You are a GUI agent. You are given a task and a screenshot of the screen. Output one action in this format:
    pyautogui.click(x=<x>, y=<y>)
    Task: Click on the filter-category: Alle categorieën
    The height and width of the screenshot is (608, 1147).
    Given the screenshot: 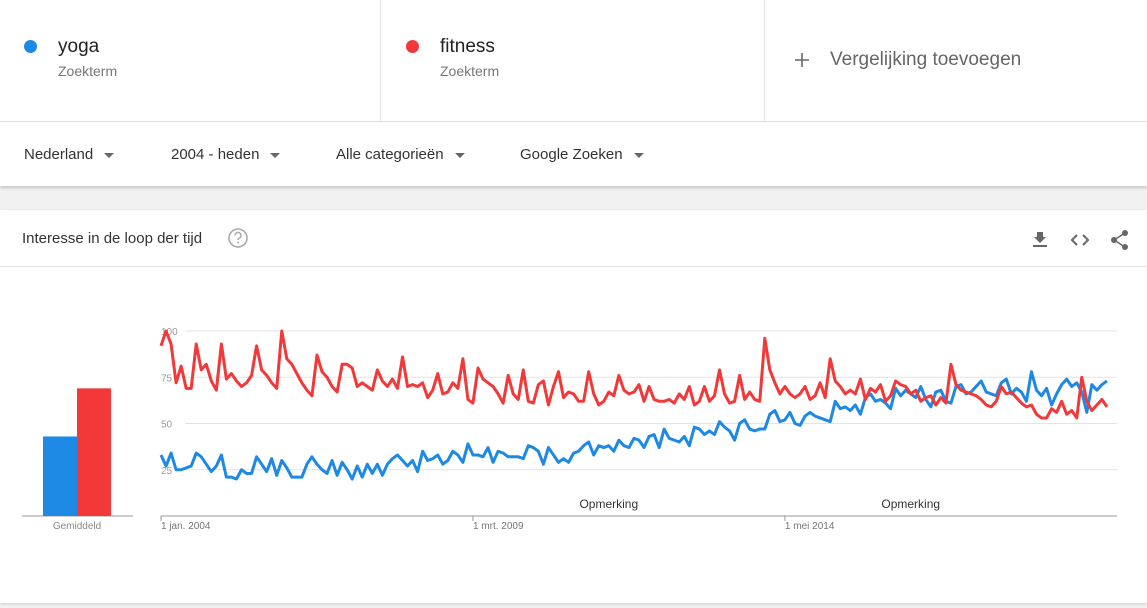 What is the action you would take?
    pyautogui.click(x=400, y=154)
    